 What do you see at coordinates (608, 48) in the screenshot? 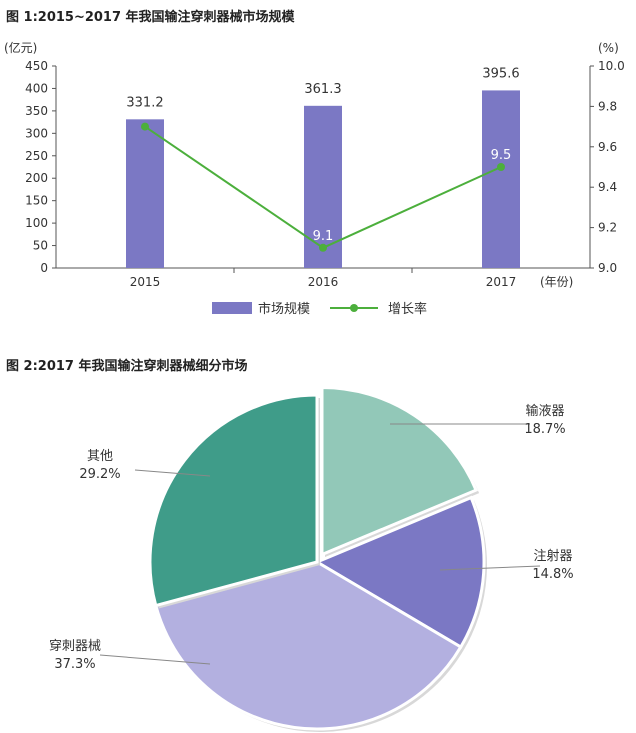
I see `y2-unit-label: (%)` at bounding box center [608, 48].